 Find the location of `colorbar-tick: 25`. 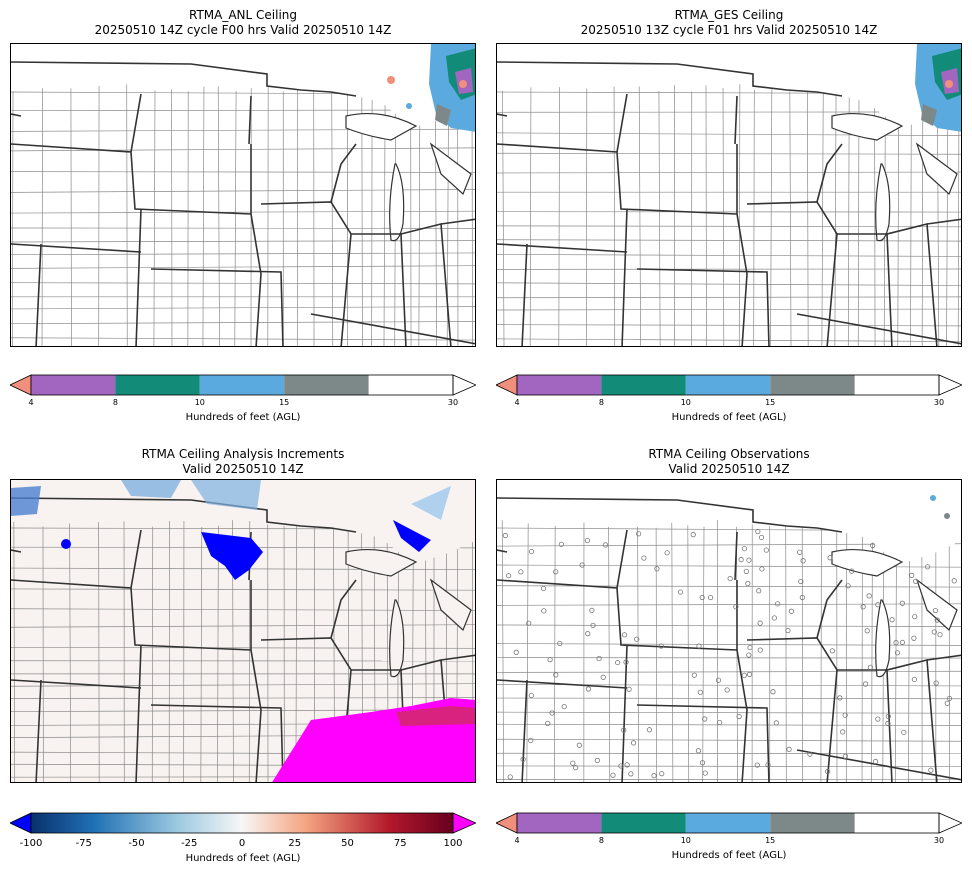

colorbar-tick: 25 is located at coordinates (295, 843).